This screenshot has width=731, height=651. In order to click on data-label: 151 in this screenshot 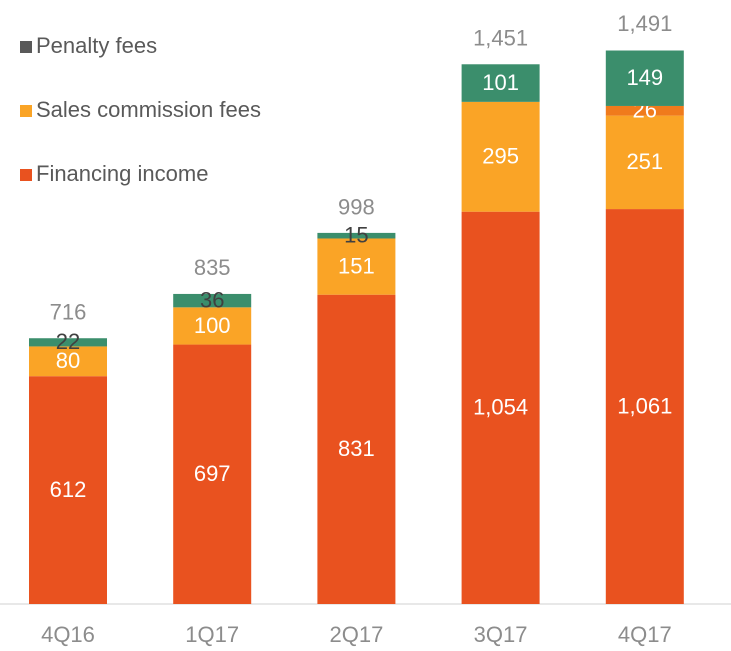, I will do `click(356, 265)`.